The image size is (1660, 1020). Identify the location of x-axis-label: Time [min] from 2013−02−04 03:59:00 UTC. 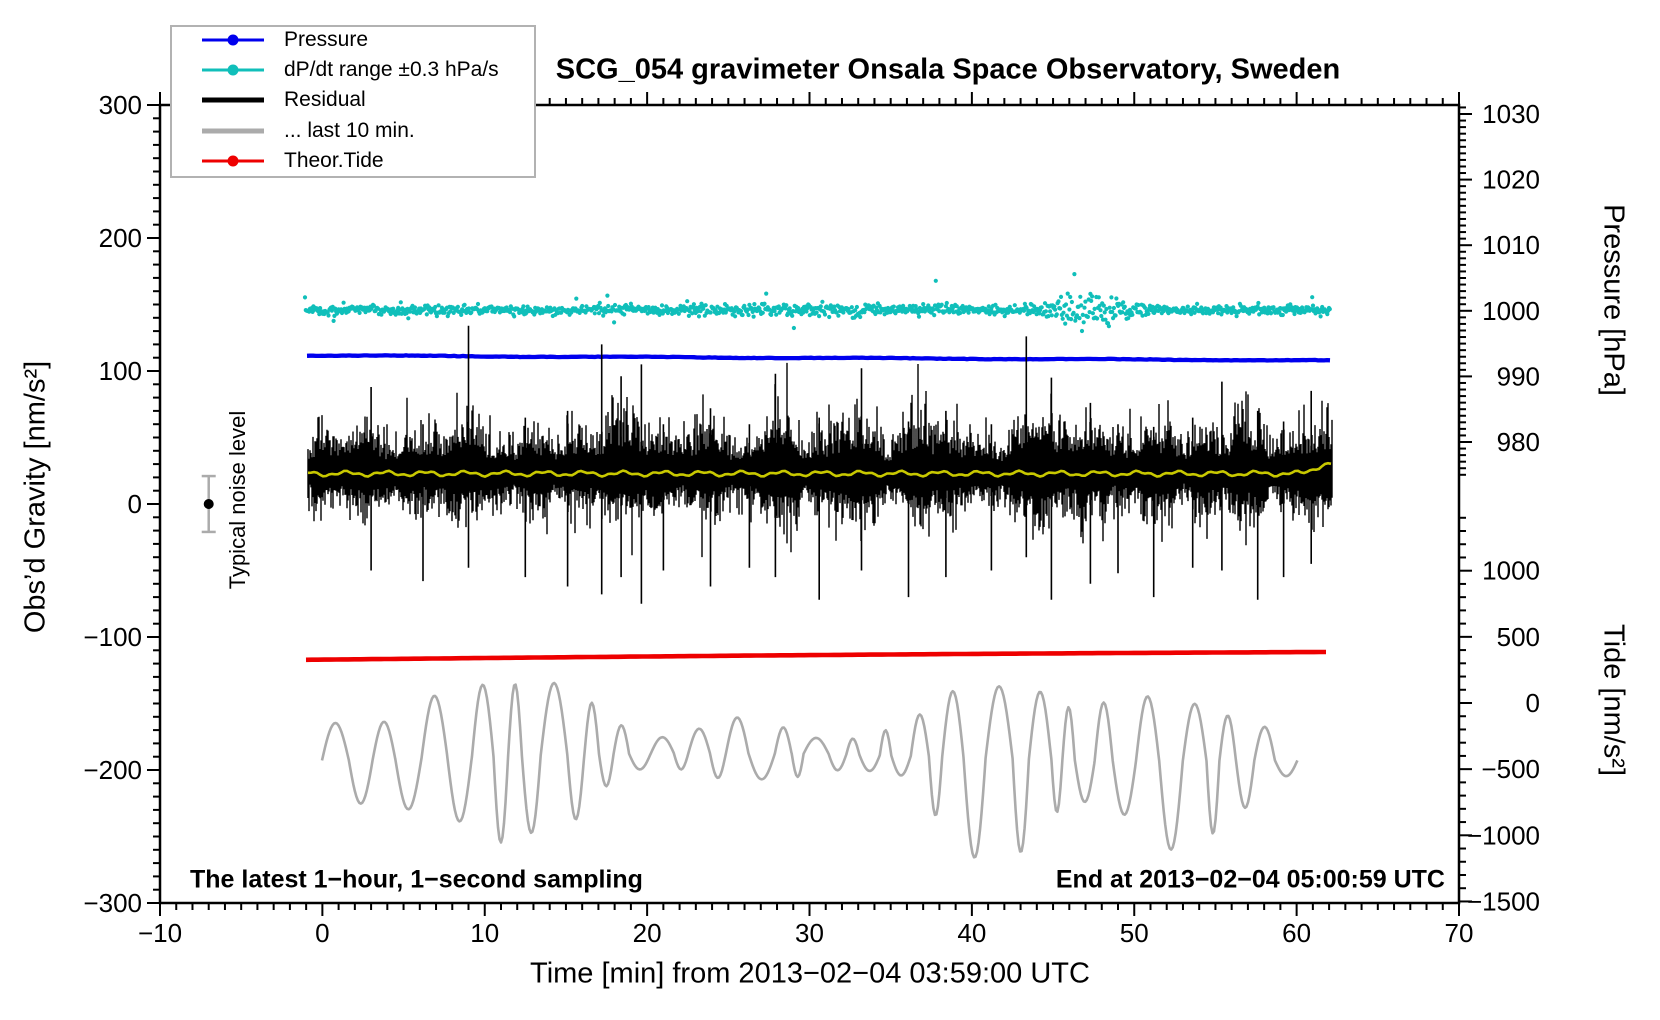
(810, 973).